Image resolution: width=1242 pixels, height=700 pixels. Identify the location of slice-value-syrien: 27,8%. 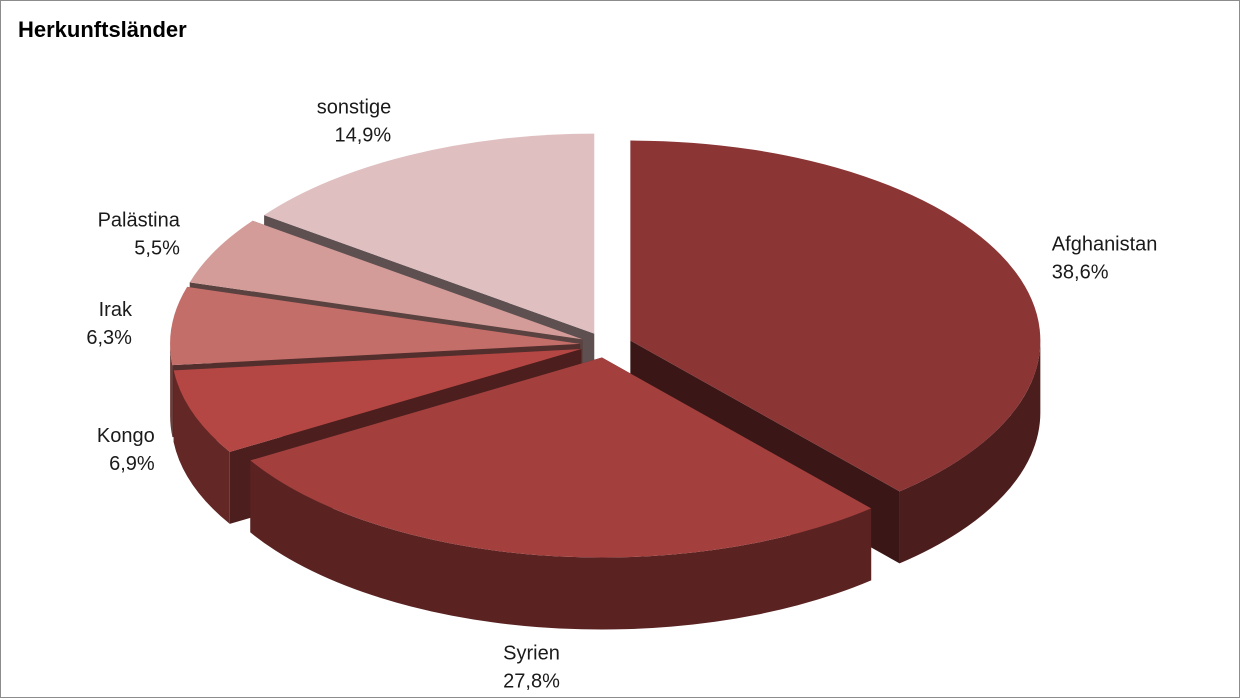
(531, 682).